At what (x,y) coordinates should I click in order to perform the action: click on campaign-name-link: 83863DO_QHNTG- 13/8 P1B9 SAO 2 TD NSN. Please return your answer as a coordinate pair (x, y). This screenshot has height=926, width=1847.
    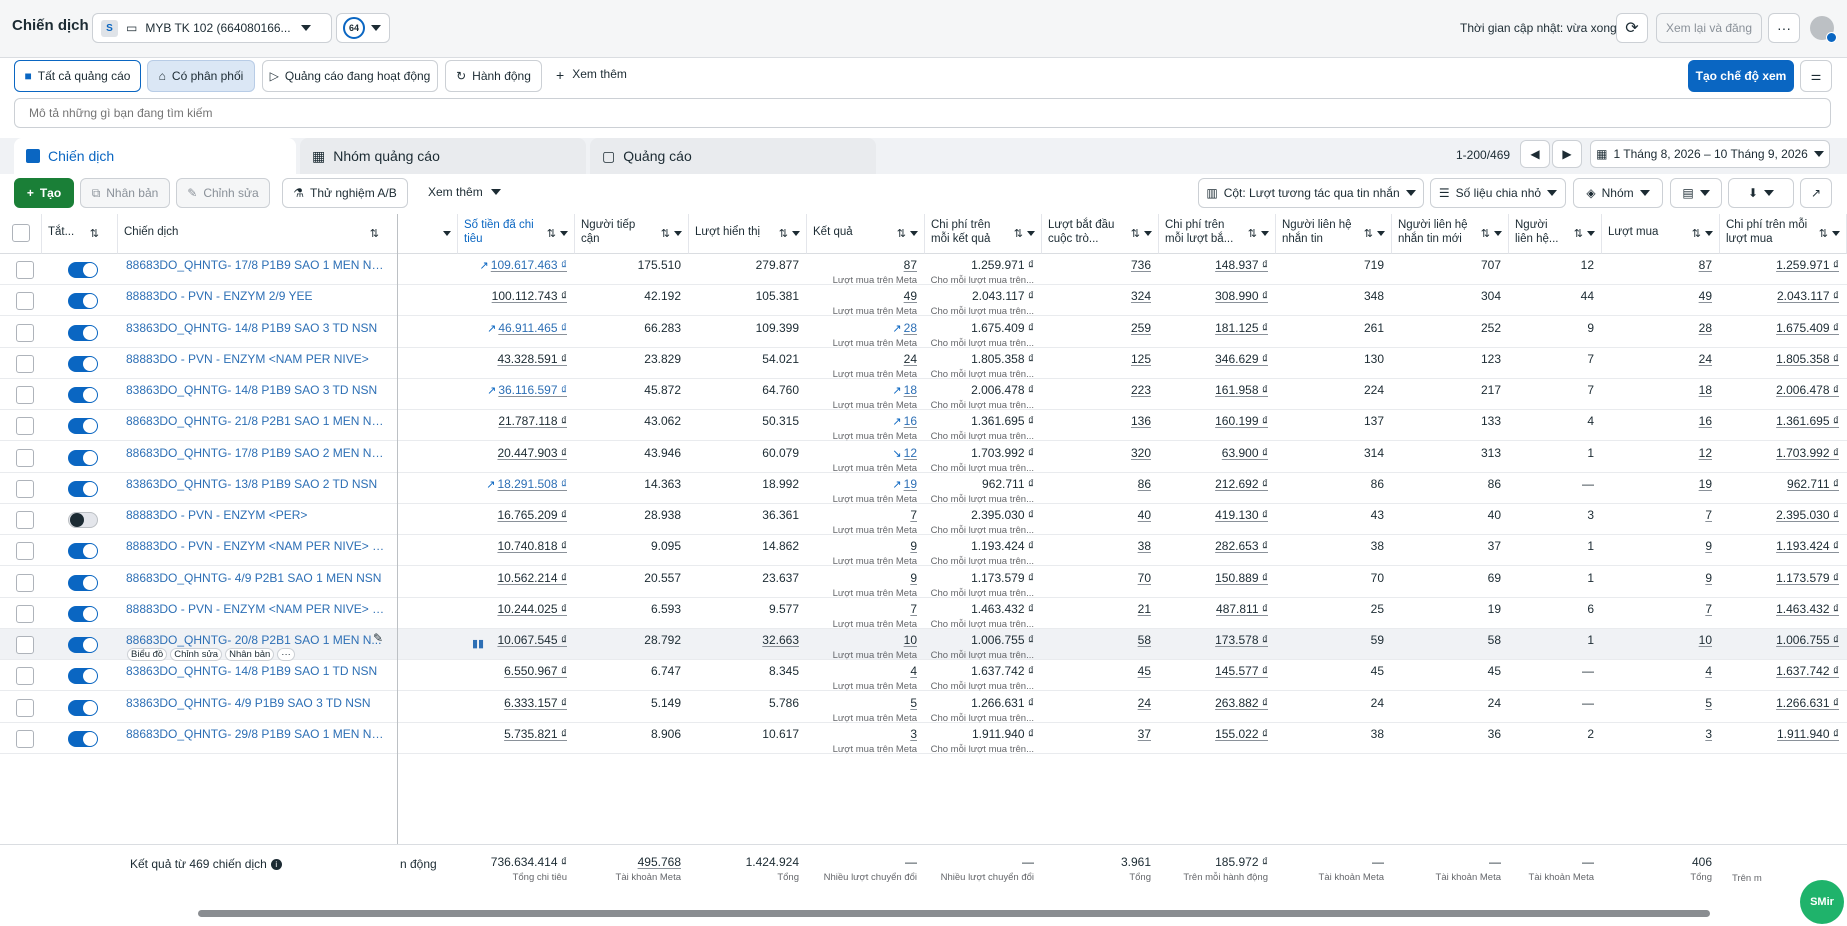
    Looking at the image, I should click on (252, 483).